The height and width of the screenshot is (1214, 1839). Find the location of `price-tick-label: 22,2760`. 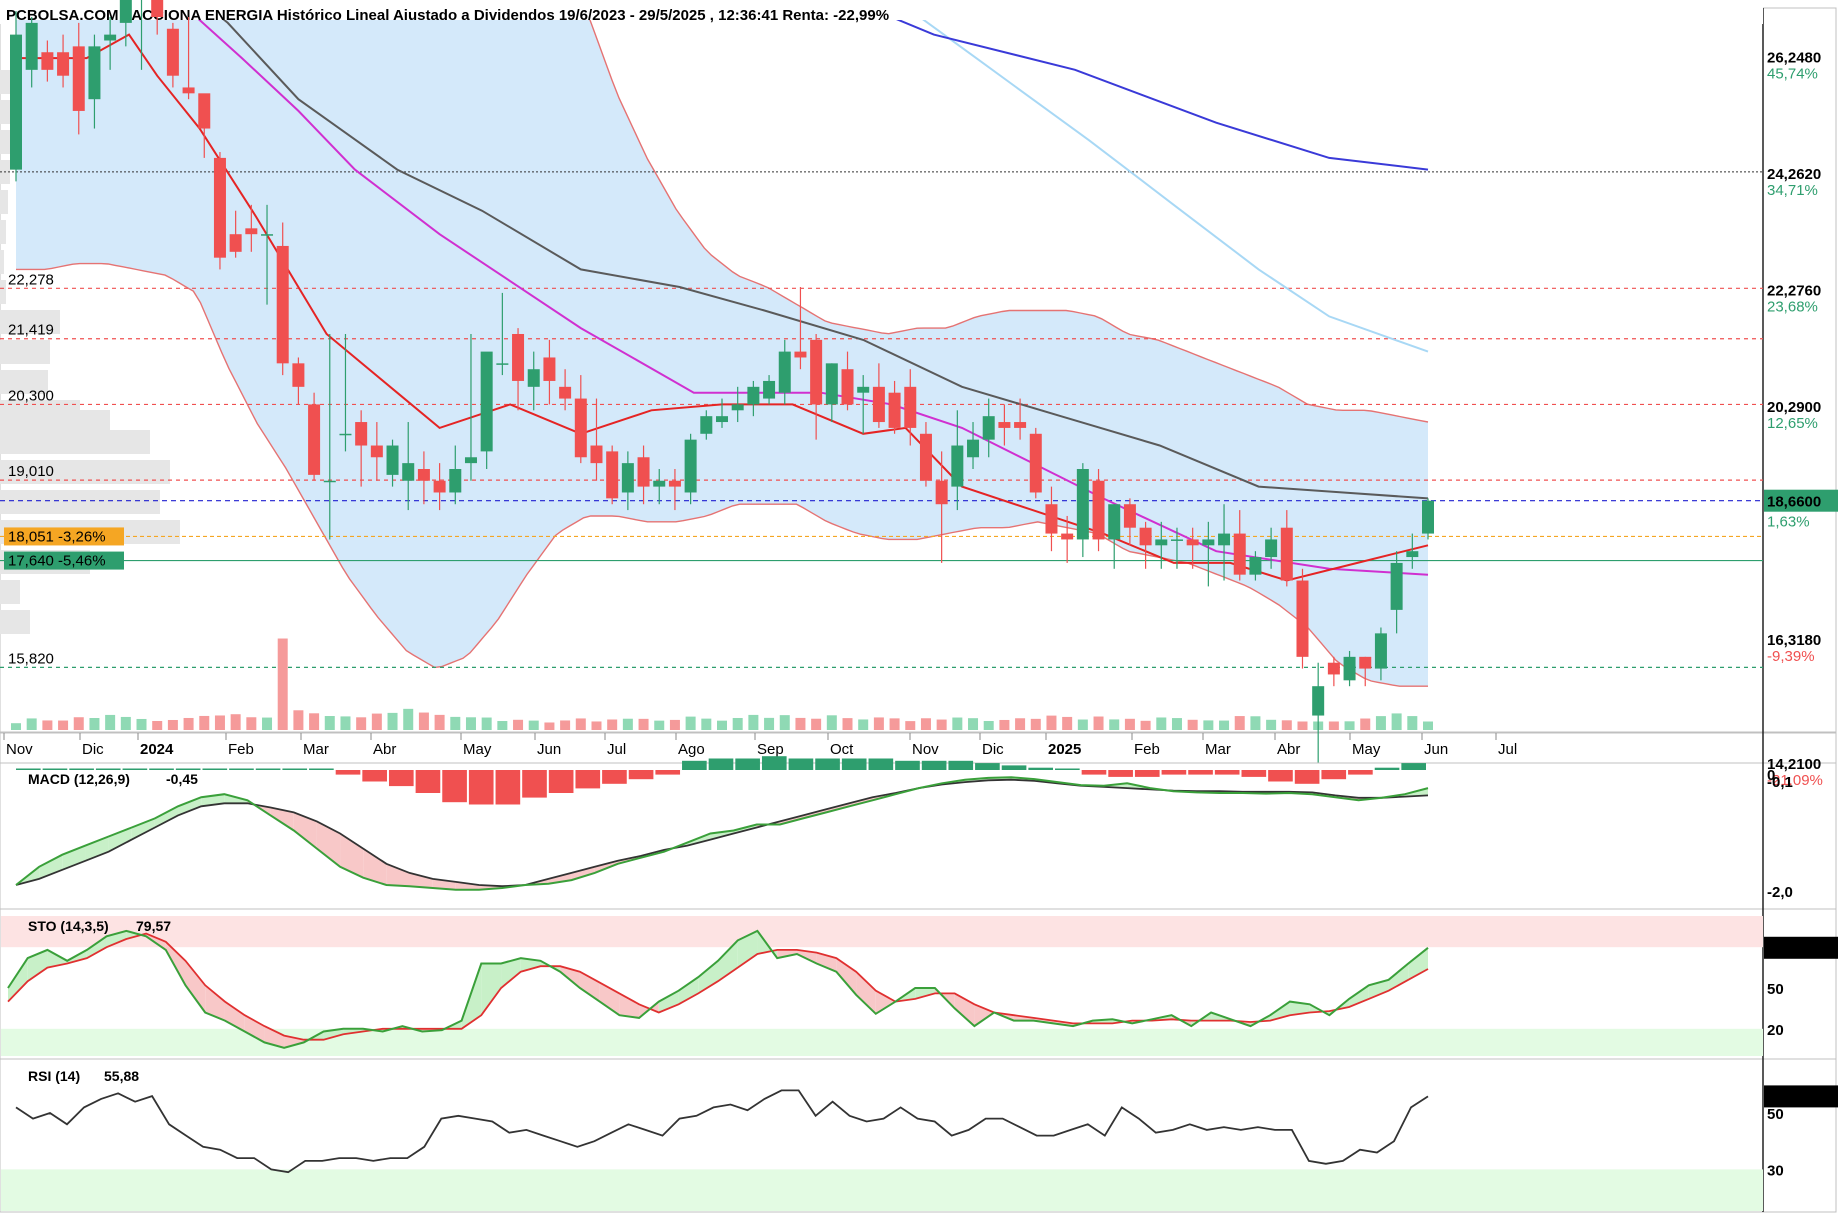

price-tick-label: 22,2760 is located at coordinates (1794, 290).